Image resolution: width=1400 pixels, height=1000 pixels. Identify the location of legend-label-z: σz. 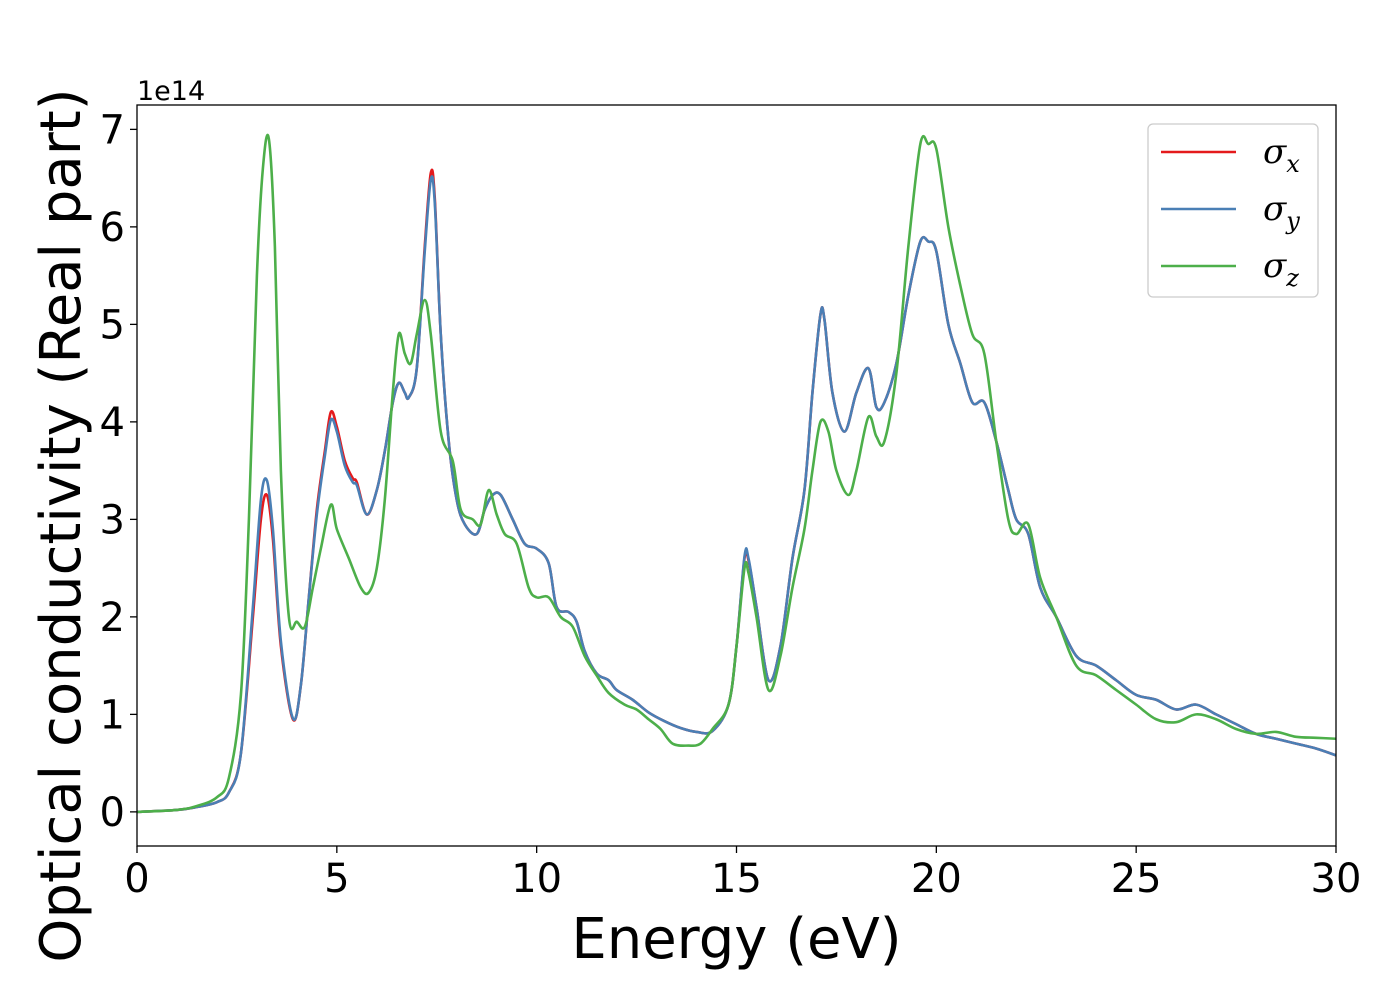
(1281, 269).